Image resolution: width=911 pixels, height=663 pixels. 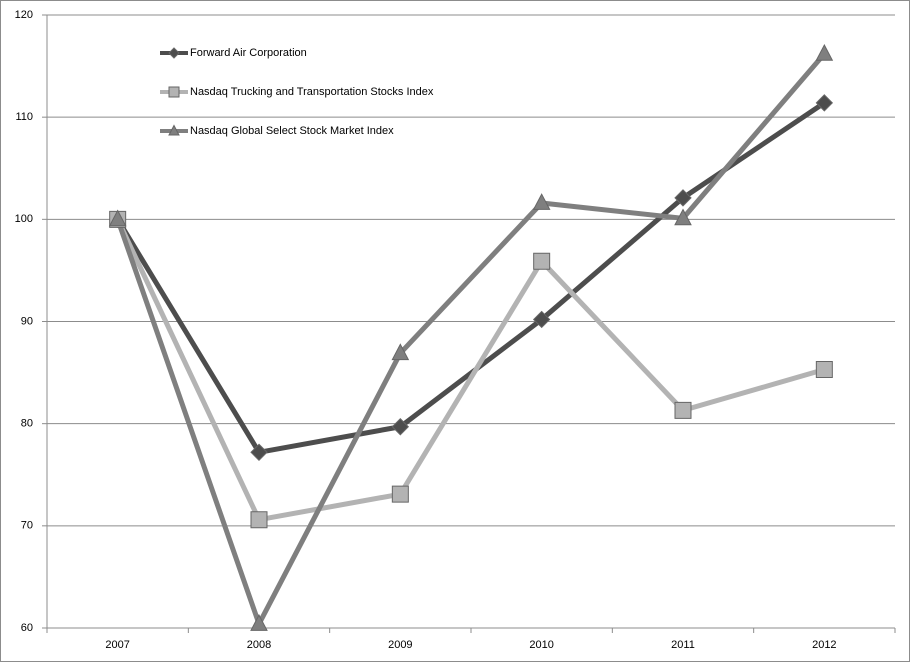 I want to click on y-tick-label: 80, so click(x=27, y=424).